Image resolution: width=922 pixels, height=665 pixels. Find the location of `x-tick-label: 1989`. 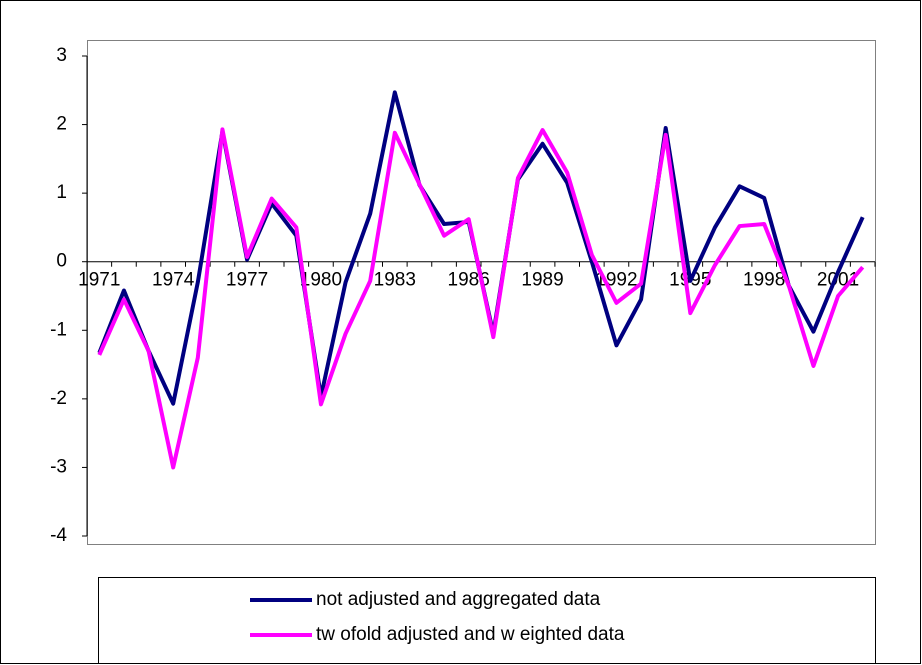

x-tick-label: 1989 is located at coordinates (542, 280).